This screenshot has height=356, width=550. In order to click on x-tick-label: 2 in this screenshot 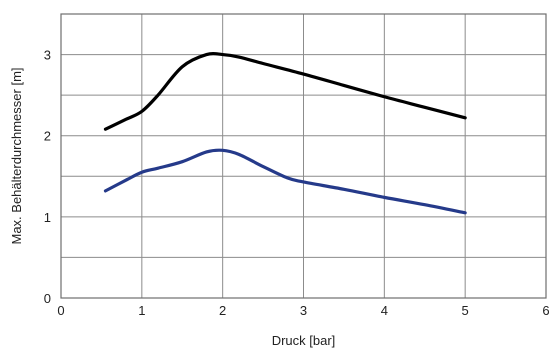, I will do `click(222, 310)`.